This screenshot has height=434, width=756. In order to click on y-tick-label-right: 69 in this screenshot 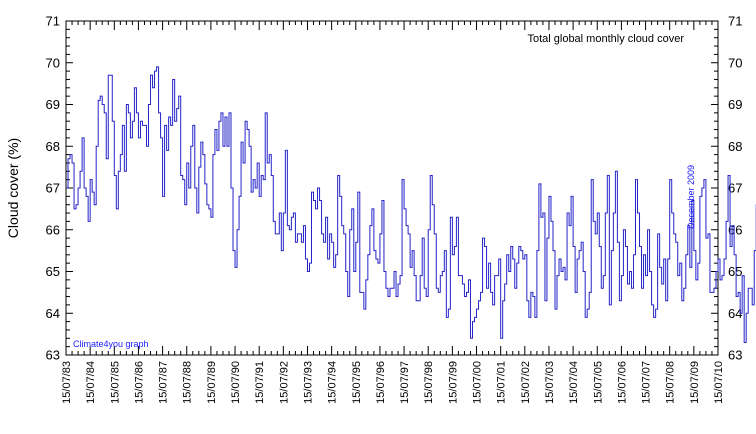, I will do `click(735, 104)`.